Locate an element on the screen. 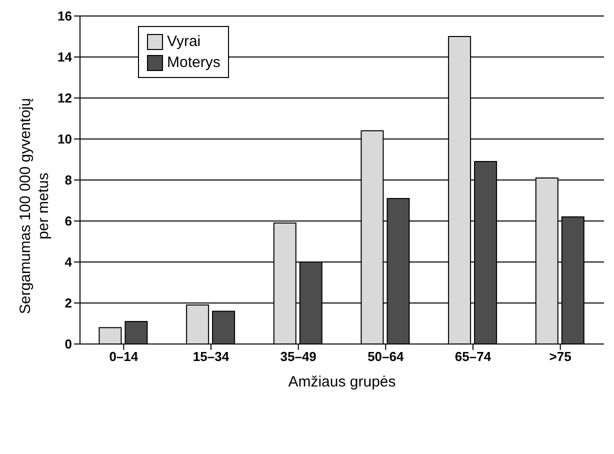 The width and height of the screenshot is (614, 454). legend-label: Vyrai is located at coordinates (184, 42).